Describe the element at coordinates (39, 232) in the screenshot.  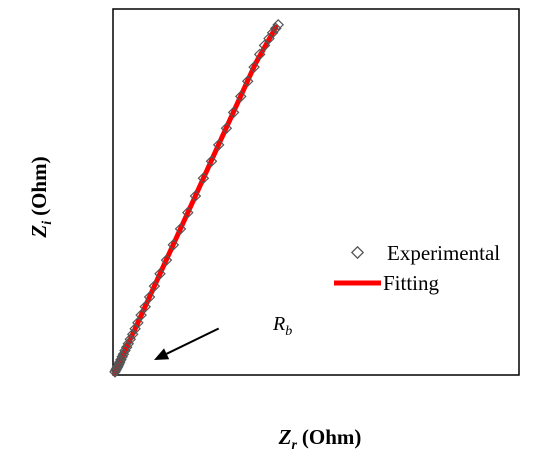
I see `y-axis-title-symbol: Z` at that location.